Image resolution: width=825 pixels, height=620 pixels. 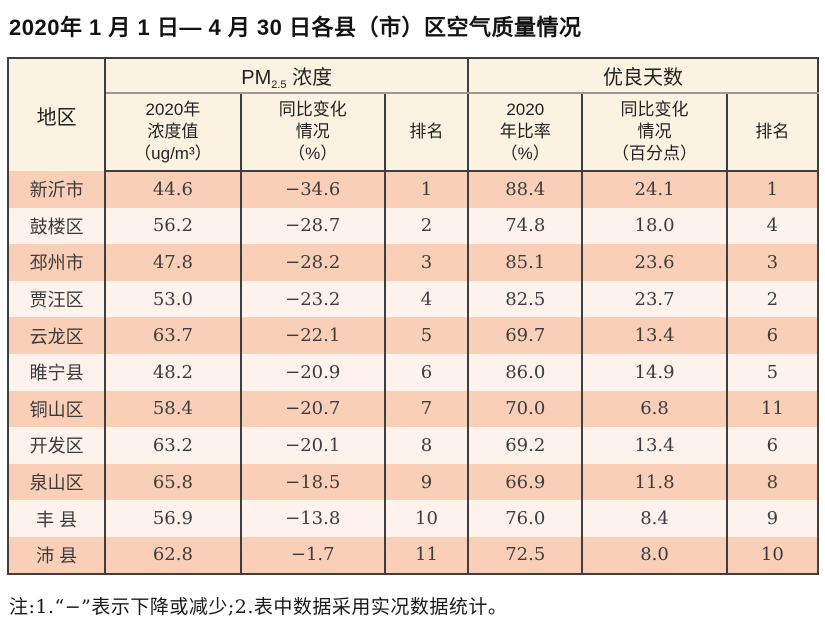 What do you see at coordinates (426, 518) in the screenshot?
I see `pm-rank-cell: 10` at bounding box center [426, 518].